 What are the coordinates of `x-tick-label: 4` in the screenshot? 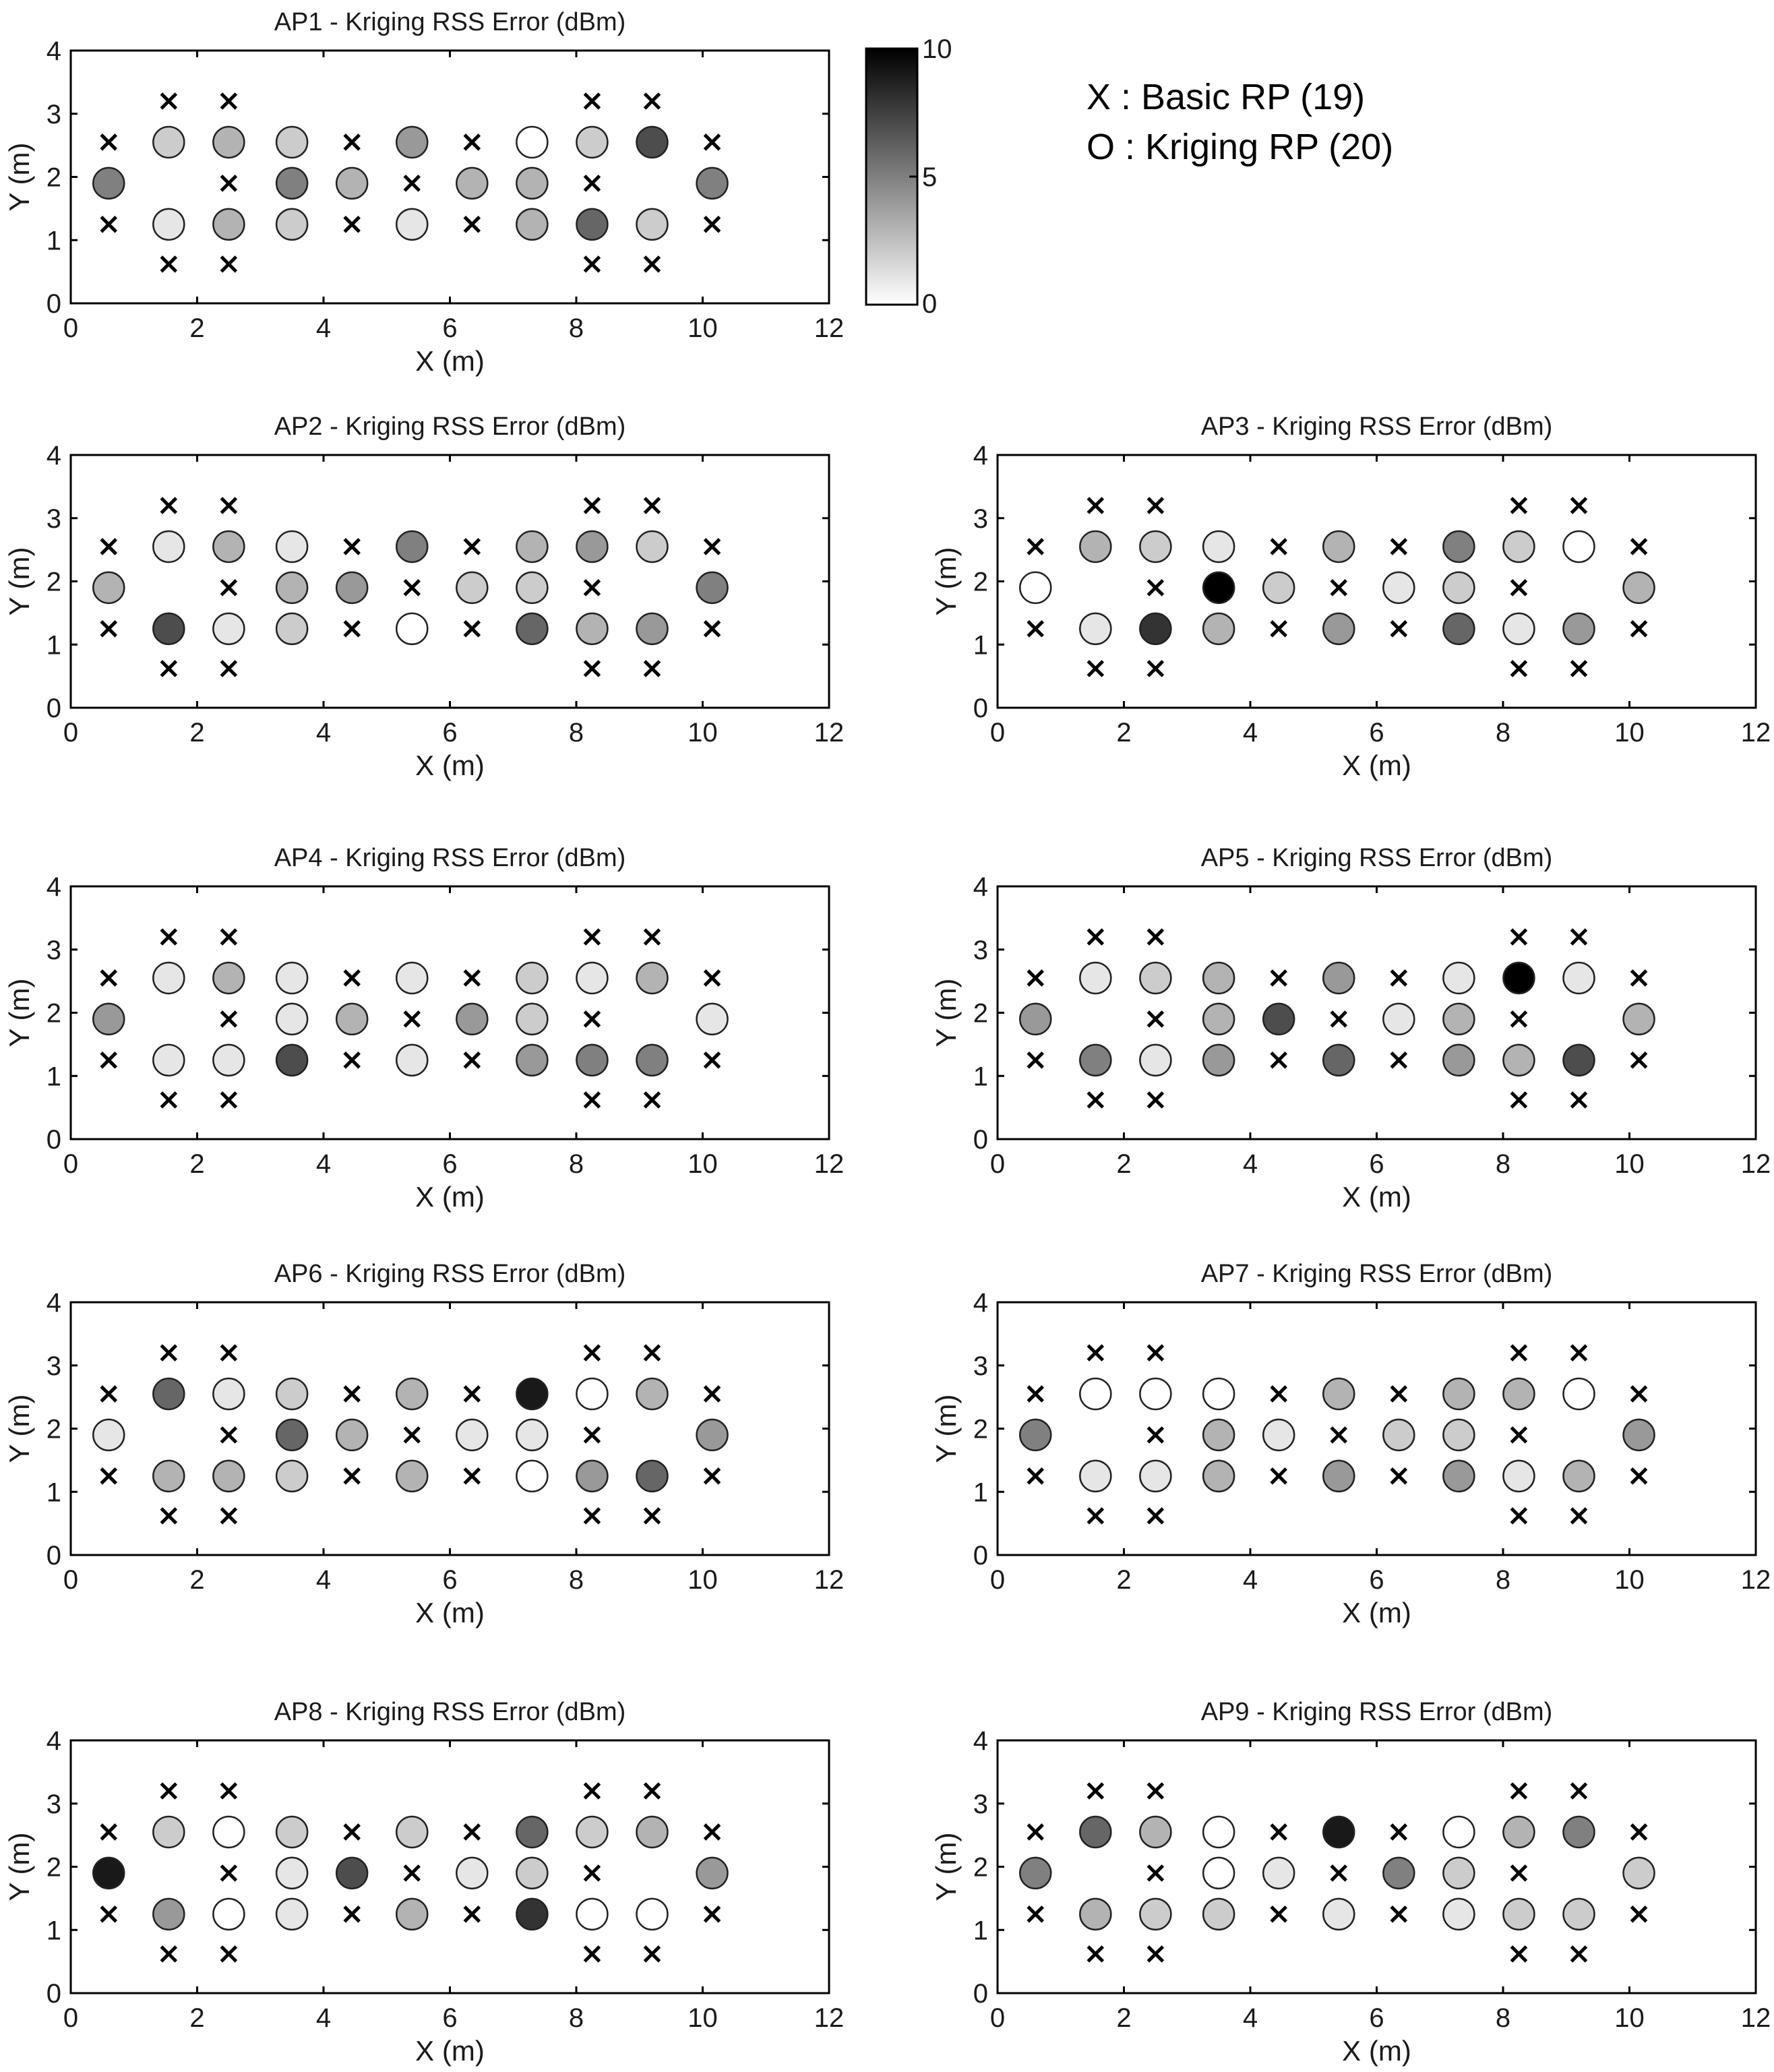 It's located at (323, 2018).